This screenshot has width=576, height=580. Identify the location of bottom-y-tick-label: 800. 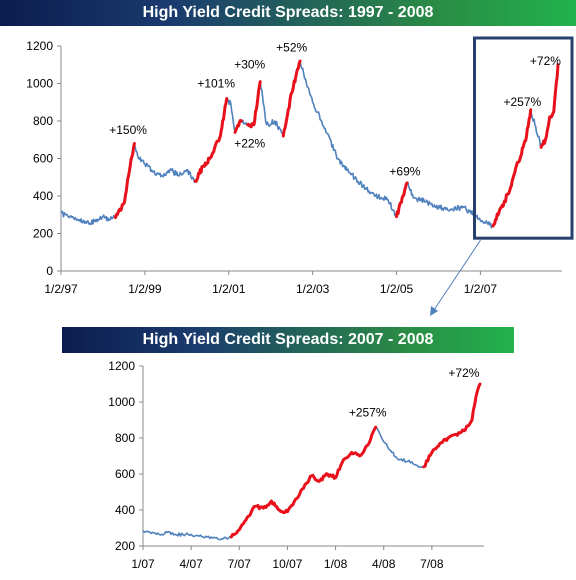
(125, 438).